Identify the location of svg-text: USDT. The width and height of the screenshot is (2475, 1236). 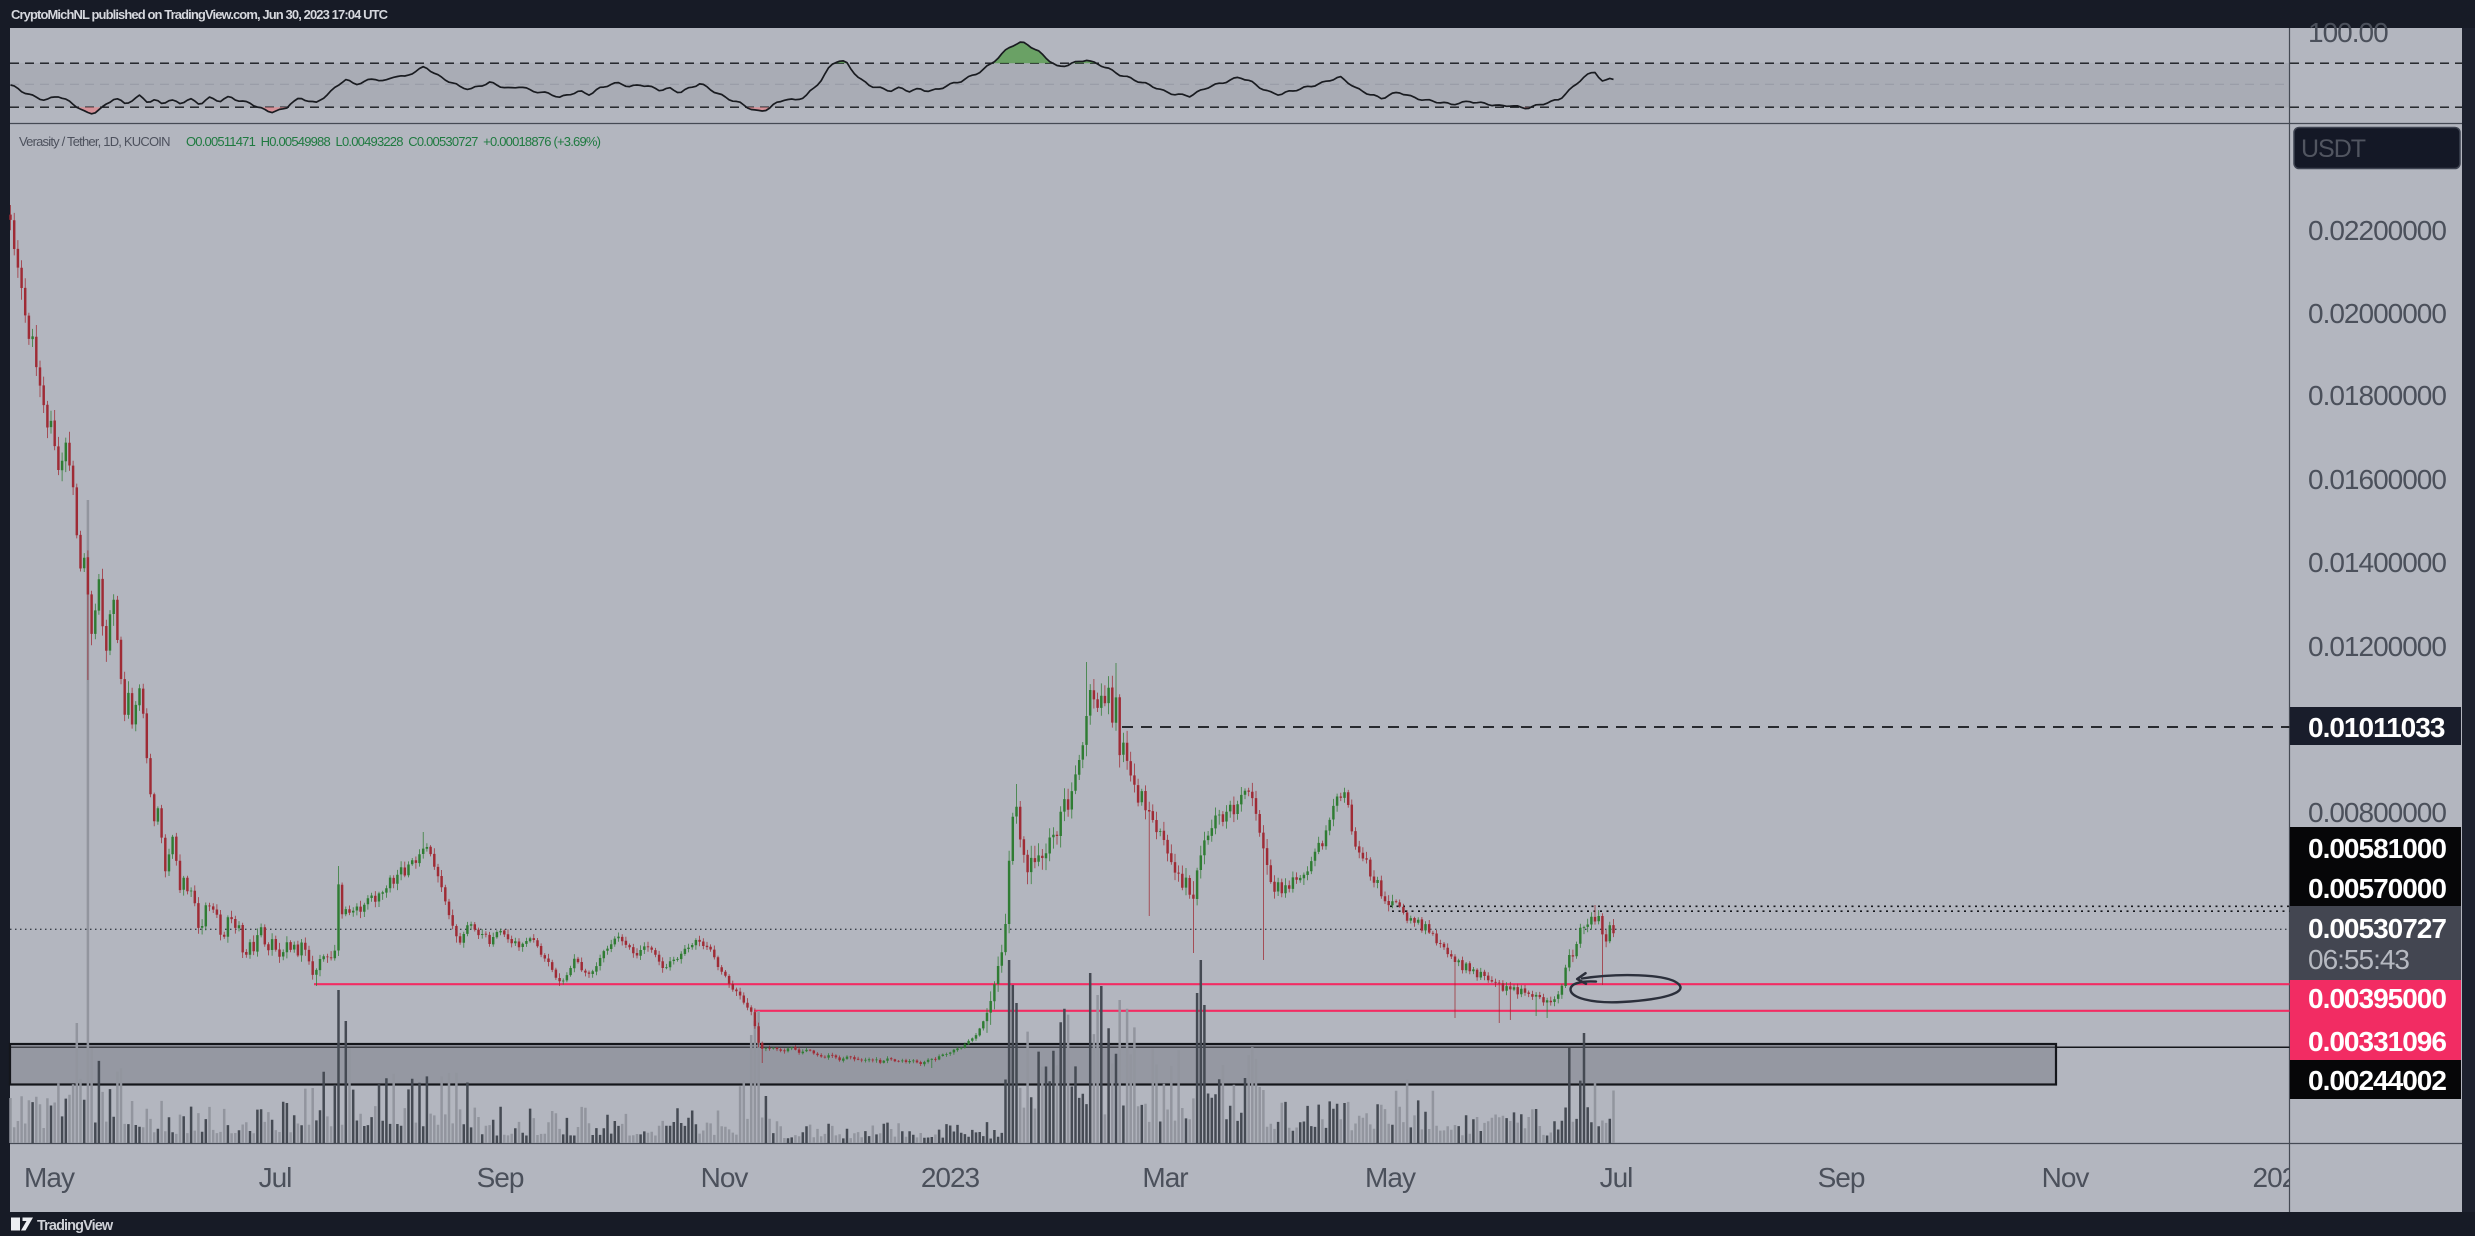
(2333, 149).